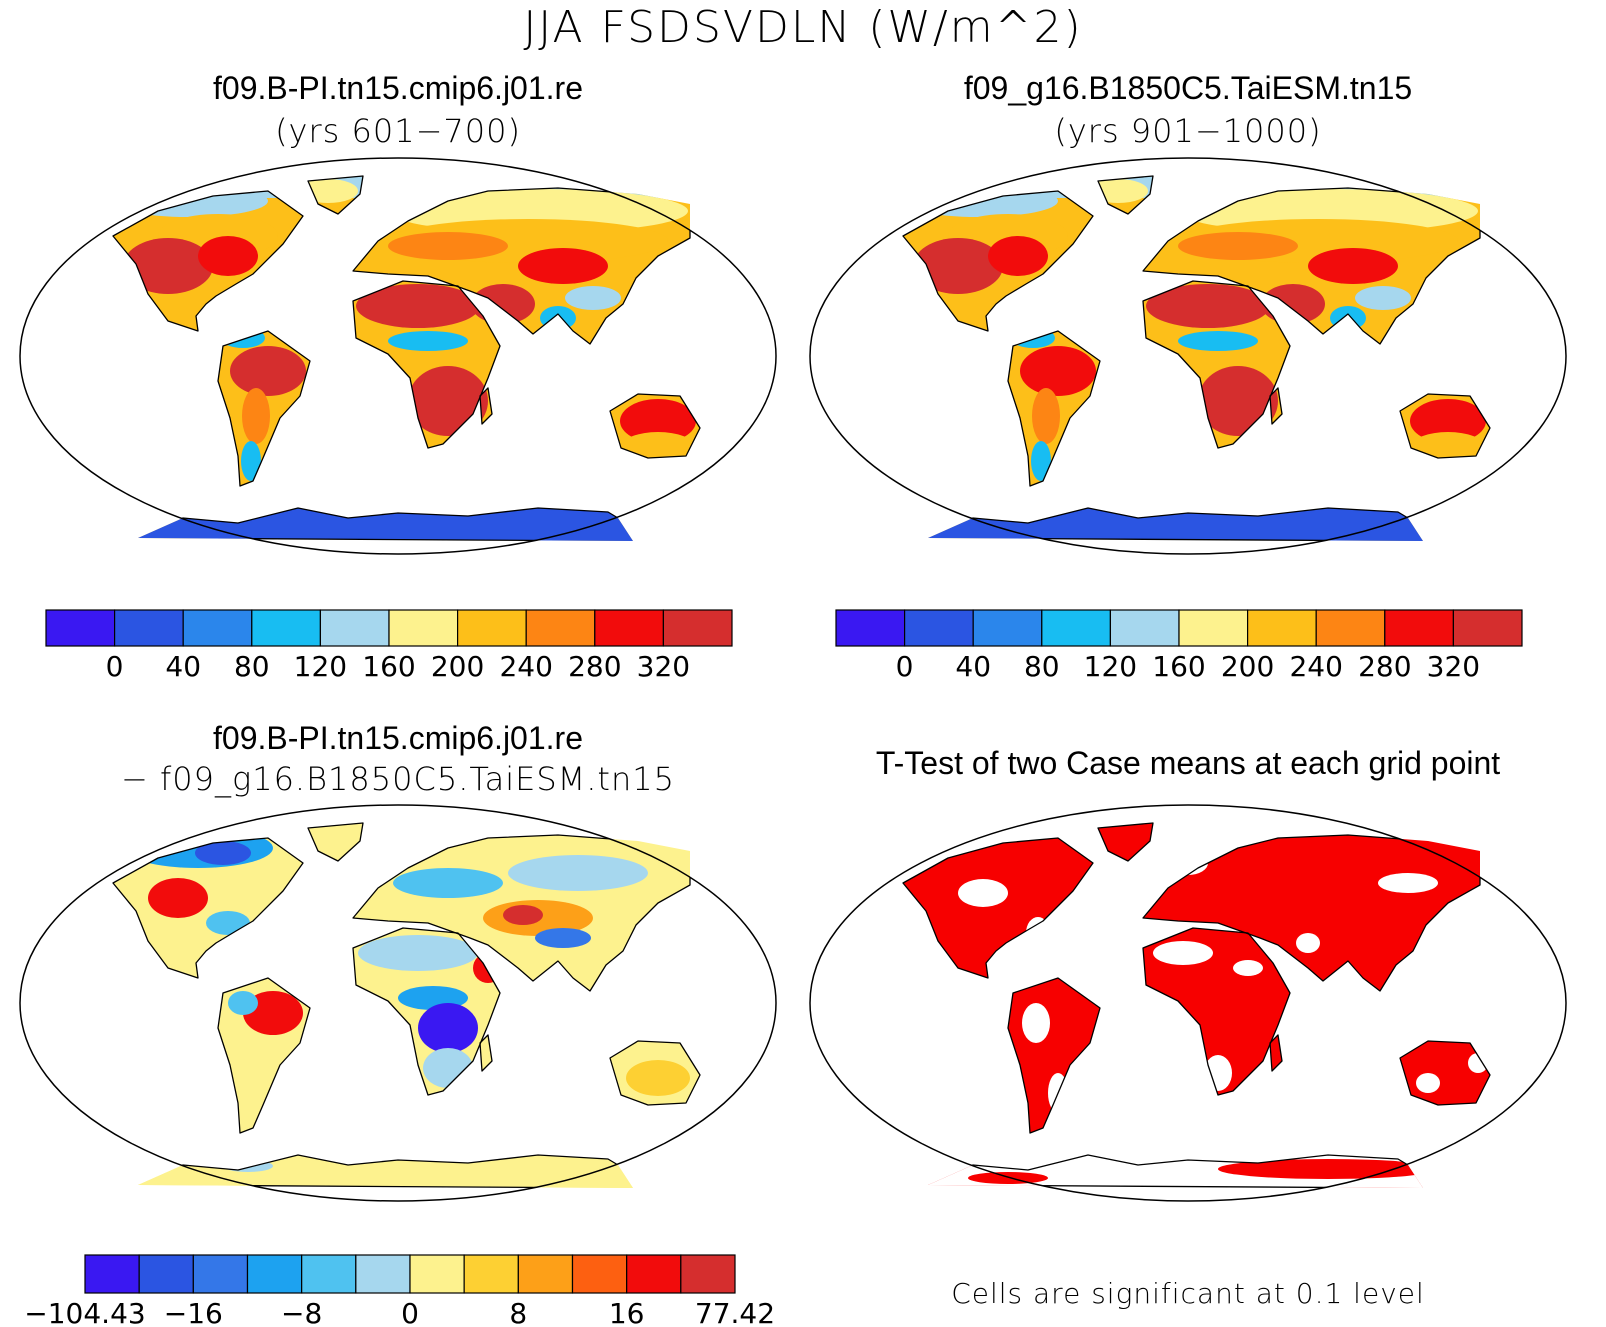 This screenshot has height=1327, width=1606. I want to click on us-southwest, so click(168, 266).